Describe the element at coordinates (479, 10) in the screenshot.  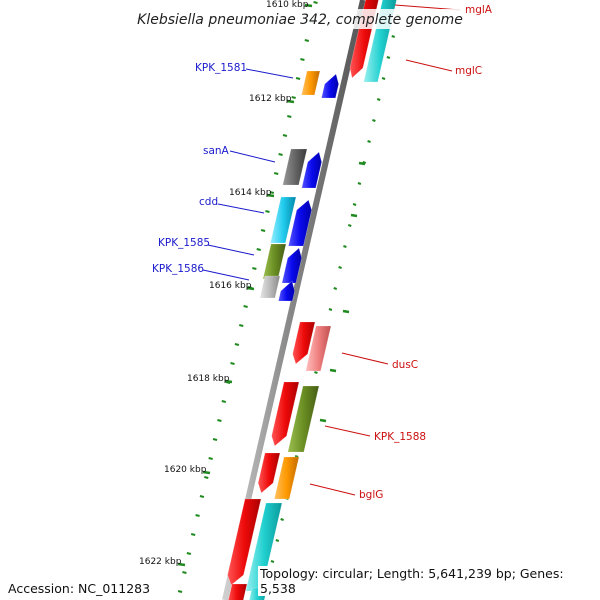
I see `gene-label: mglA` at that location.